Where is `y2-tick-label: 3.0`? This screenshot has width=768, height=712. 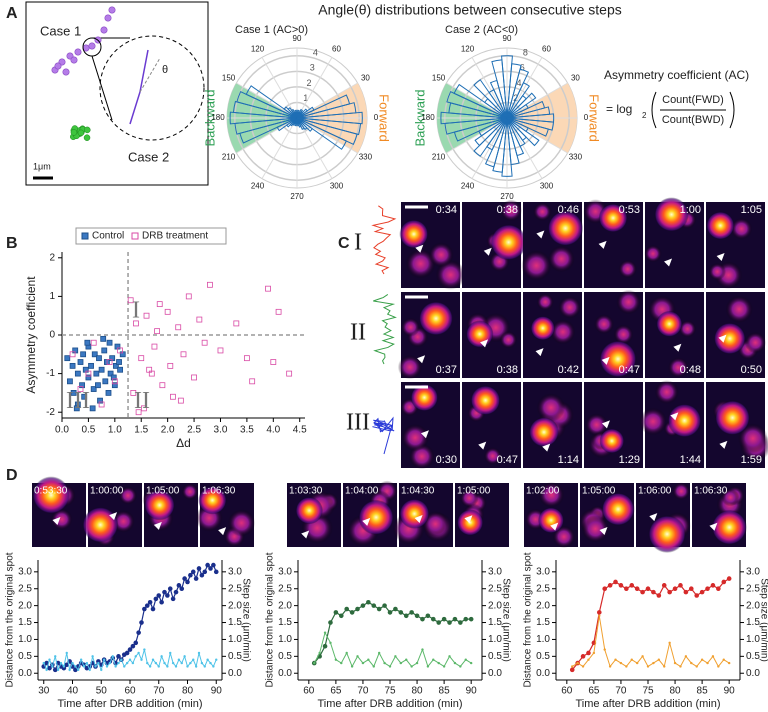
y2-tick-label: 3.0 is located at coordinates (753, 571).